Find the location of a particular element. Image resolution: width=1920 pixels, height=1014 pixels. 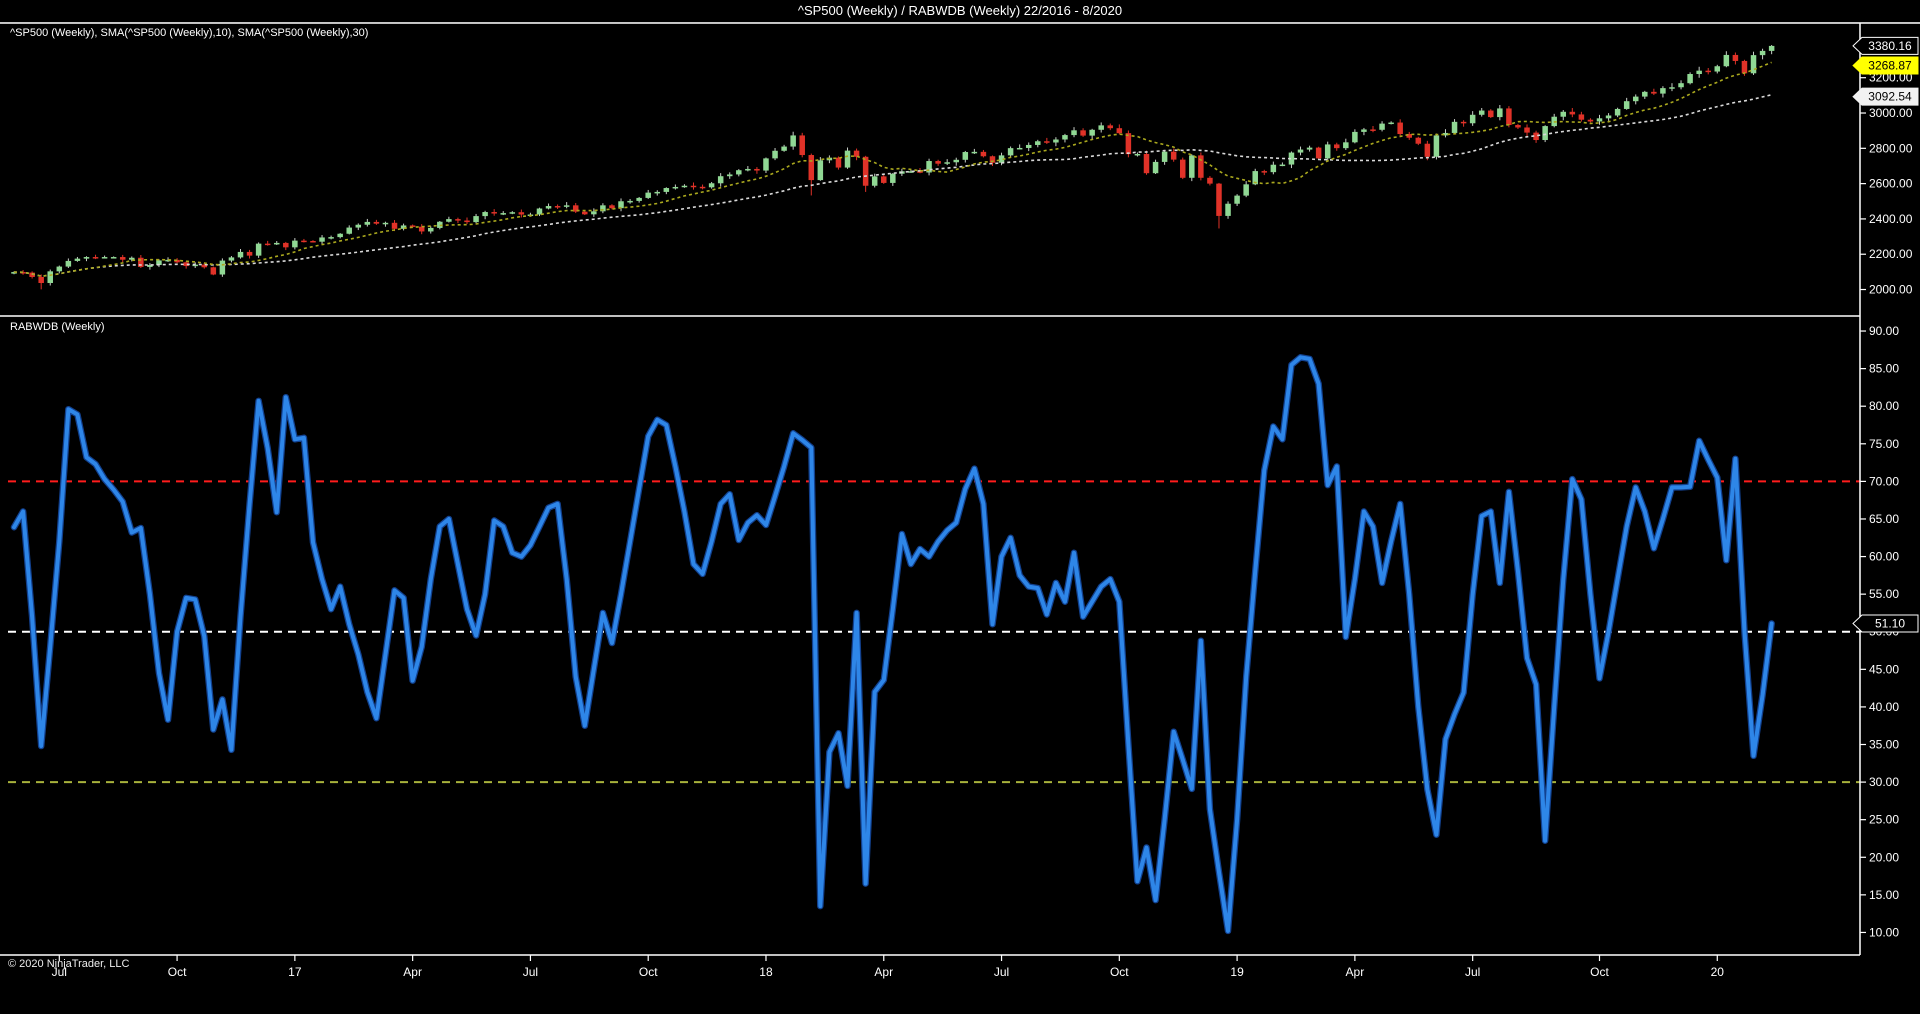

time-tick-label: 18 is located at coordinates (766, 972).